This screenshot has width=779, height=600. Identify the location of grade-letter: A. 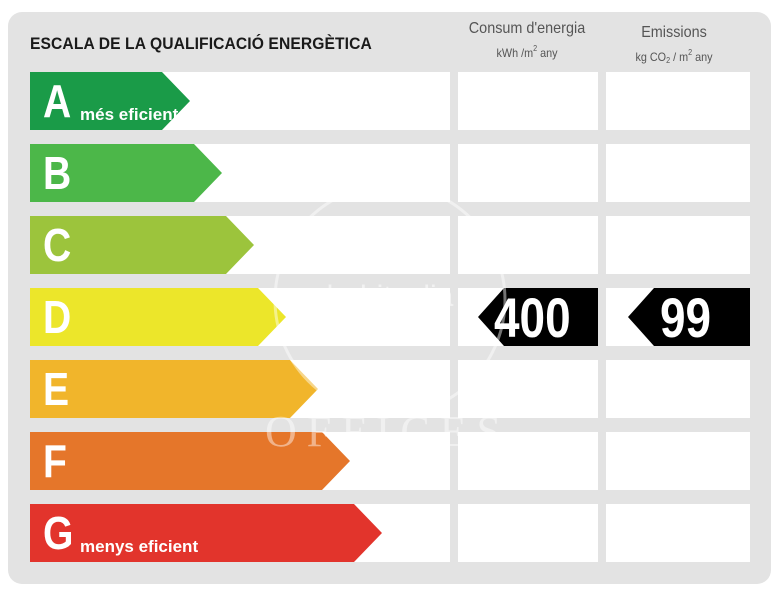
(57, 101).